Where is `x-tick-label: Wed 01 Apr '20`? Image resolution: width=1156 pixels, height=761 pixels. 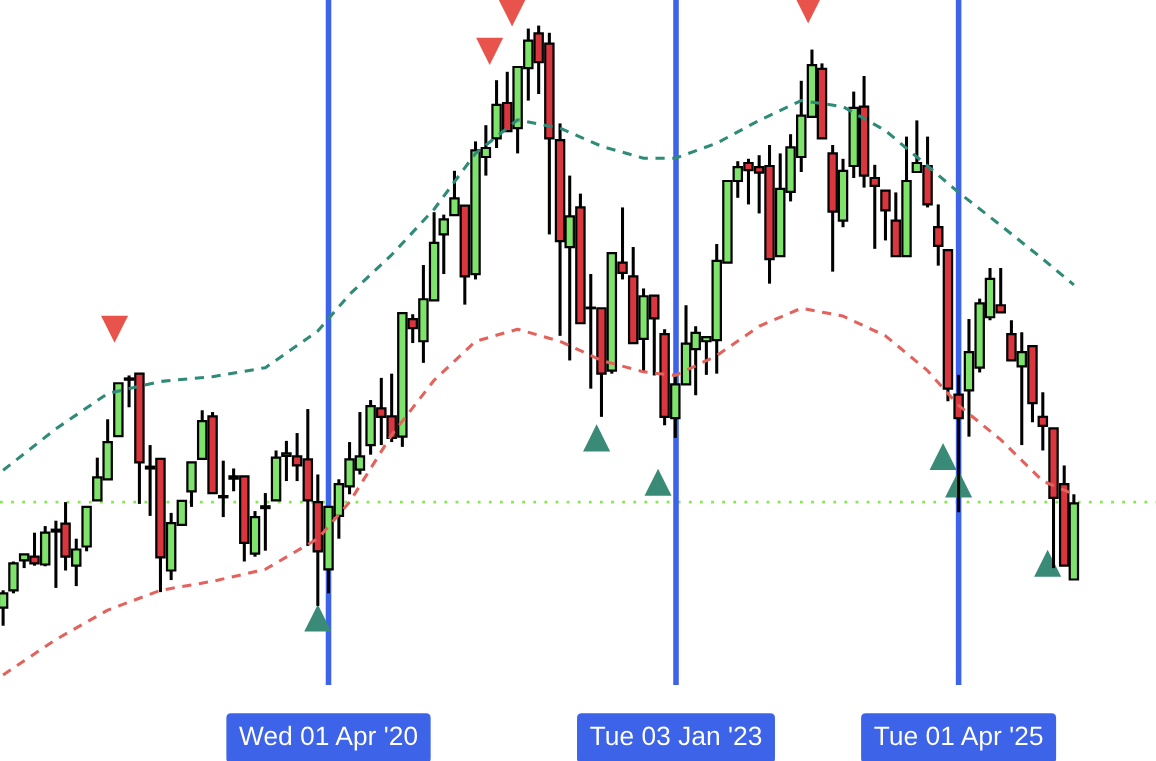 x-tick-label: Wed 01 Apr '20 is located at coordinates (328, 738).